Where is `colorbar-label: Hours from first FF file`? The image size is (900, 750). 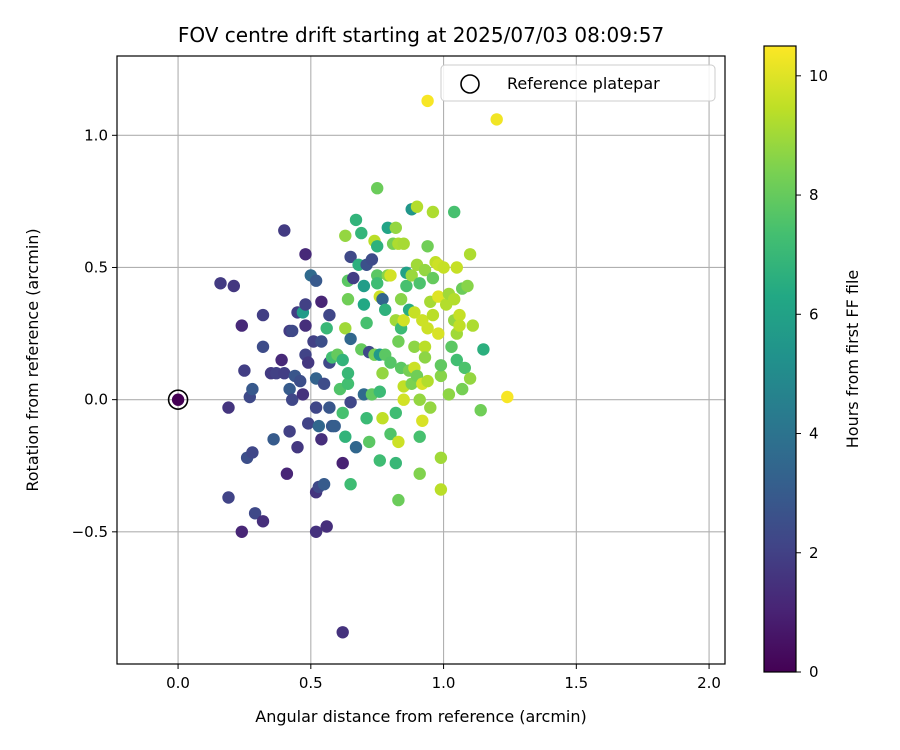 colorbar-label: Hours from first FF file is located at coordinates (852, 359).